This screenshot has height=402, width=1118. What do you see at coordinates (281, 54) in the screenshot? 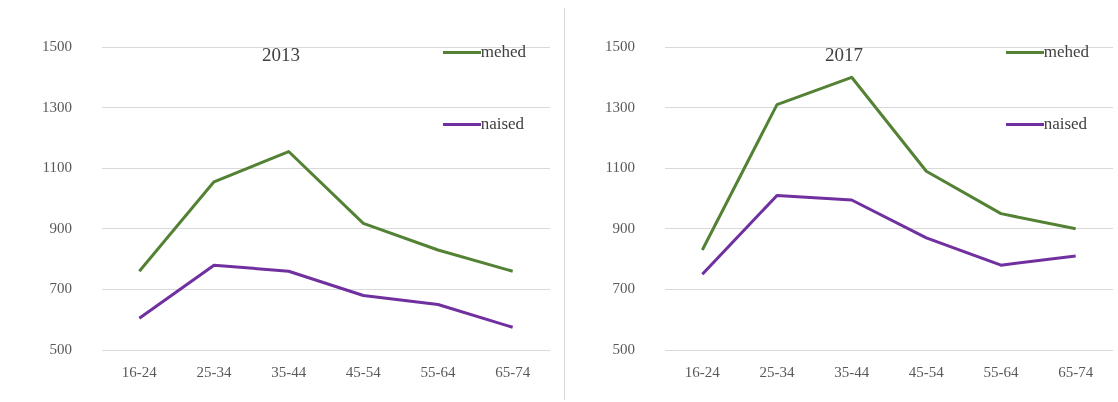
I see `chart-title: 2013` at bounding box center [281, 54].